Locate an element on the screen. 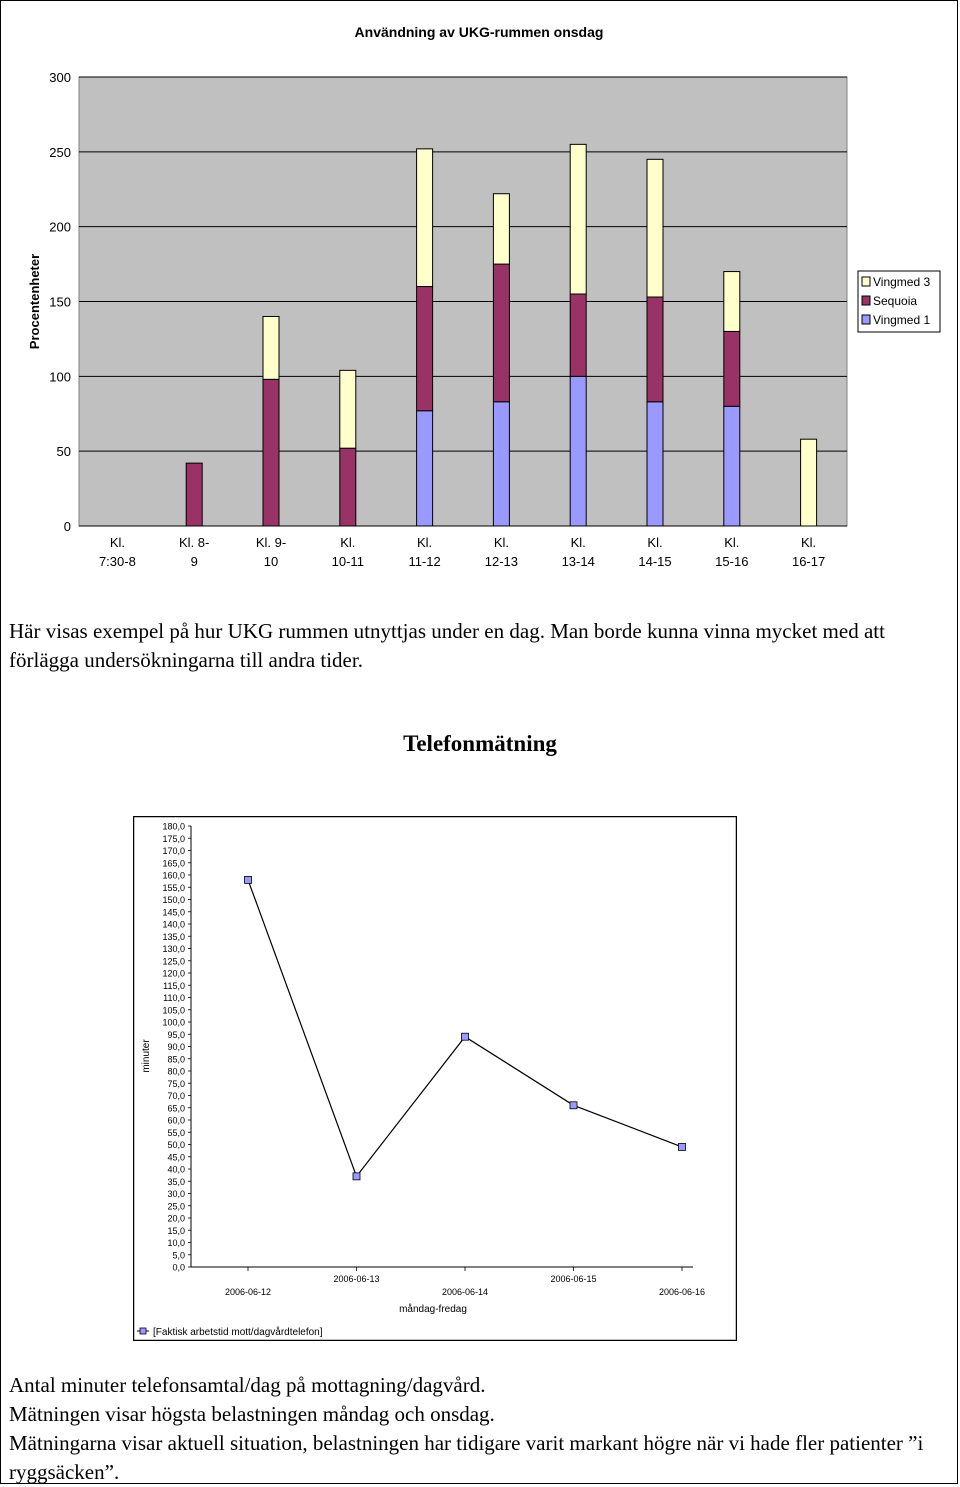 The width and height of the screenshot is (960, 1487). x-tick-label: 10-11 is located at coordinates (348, 561).